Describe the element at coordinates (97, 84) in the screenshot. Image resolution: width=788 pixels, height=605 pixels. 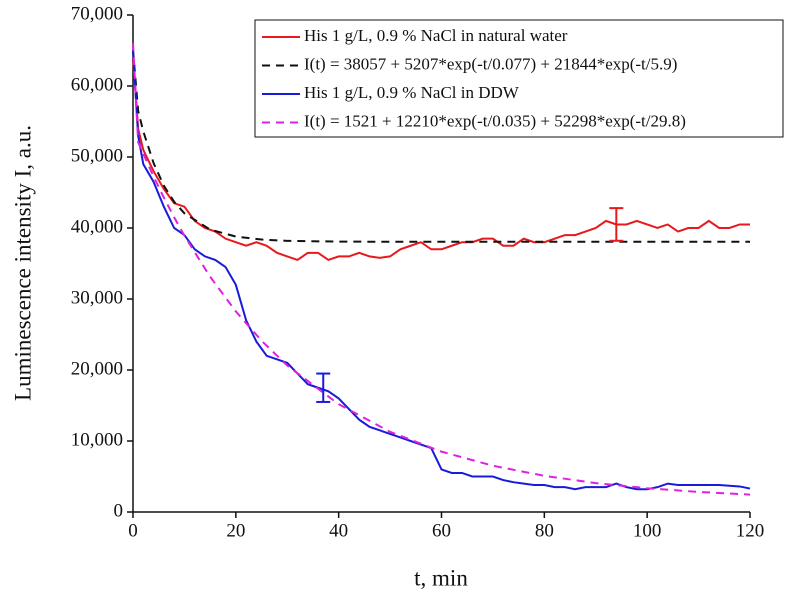
I see `y-tick-label: 60,000` at that location.